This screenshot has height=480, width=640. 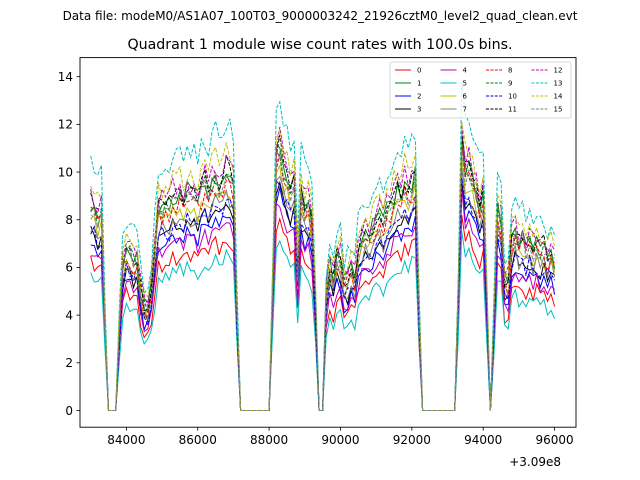 I want to click on legend-box, so click(x=480, y=90).